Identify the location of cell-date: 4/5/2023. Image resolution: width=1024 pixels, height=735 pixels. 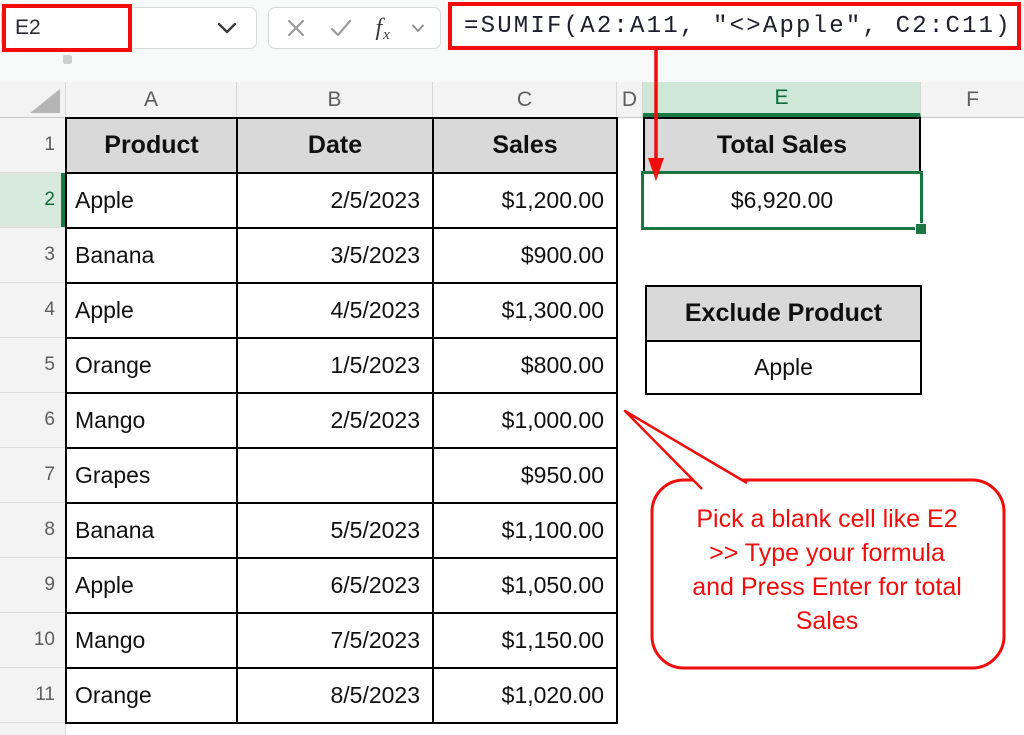
(335, 310).